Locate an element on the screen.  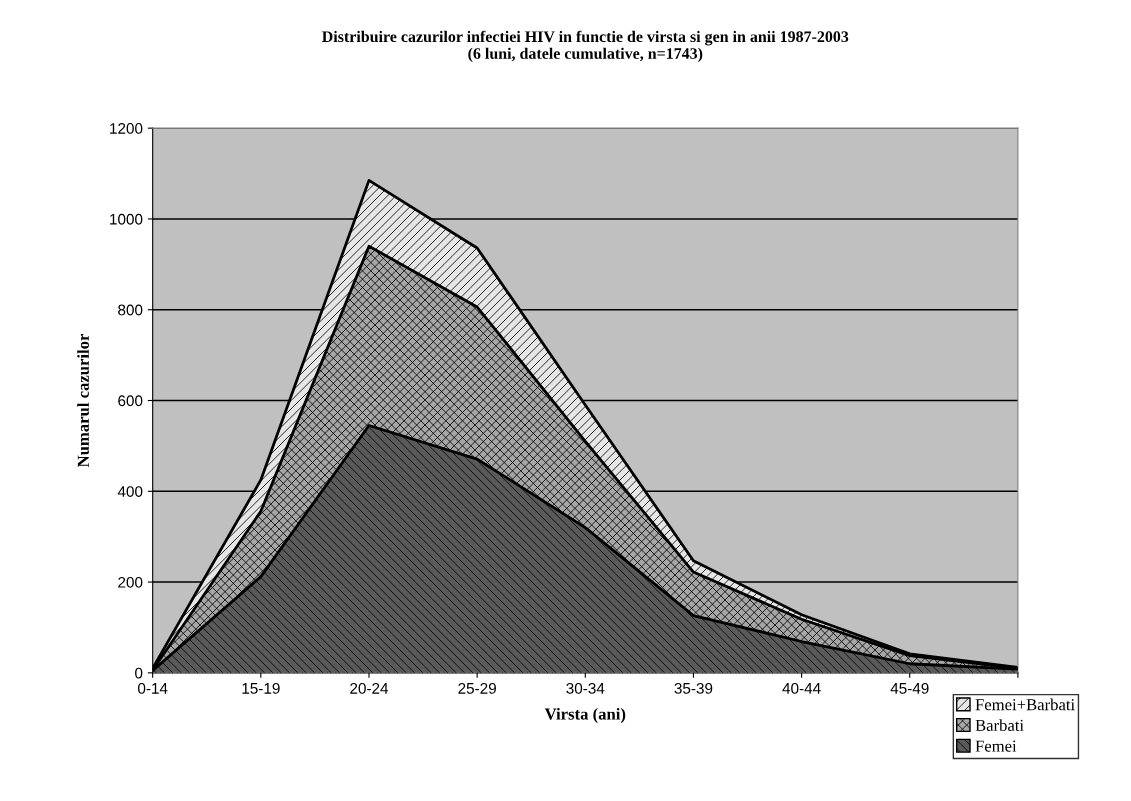
legend-label: Barbati is located at coordinates (999, 725).